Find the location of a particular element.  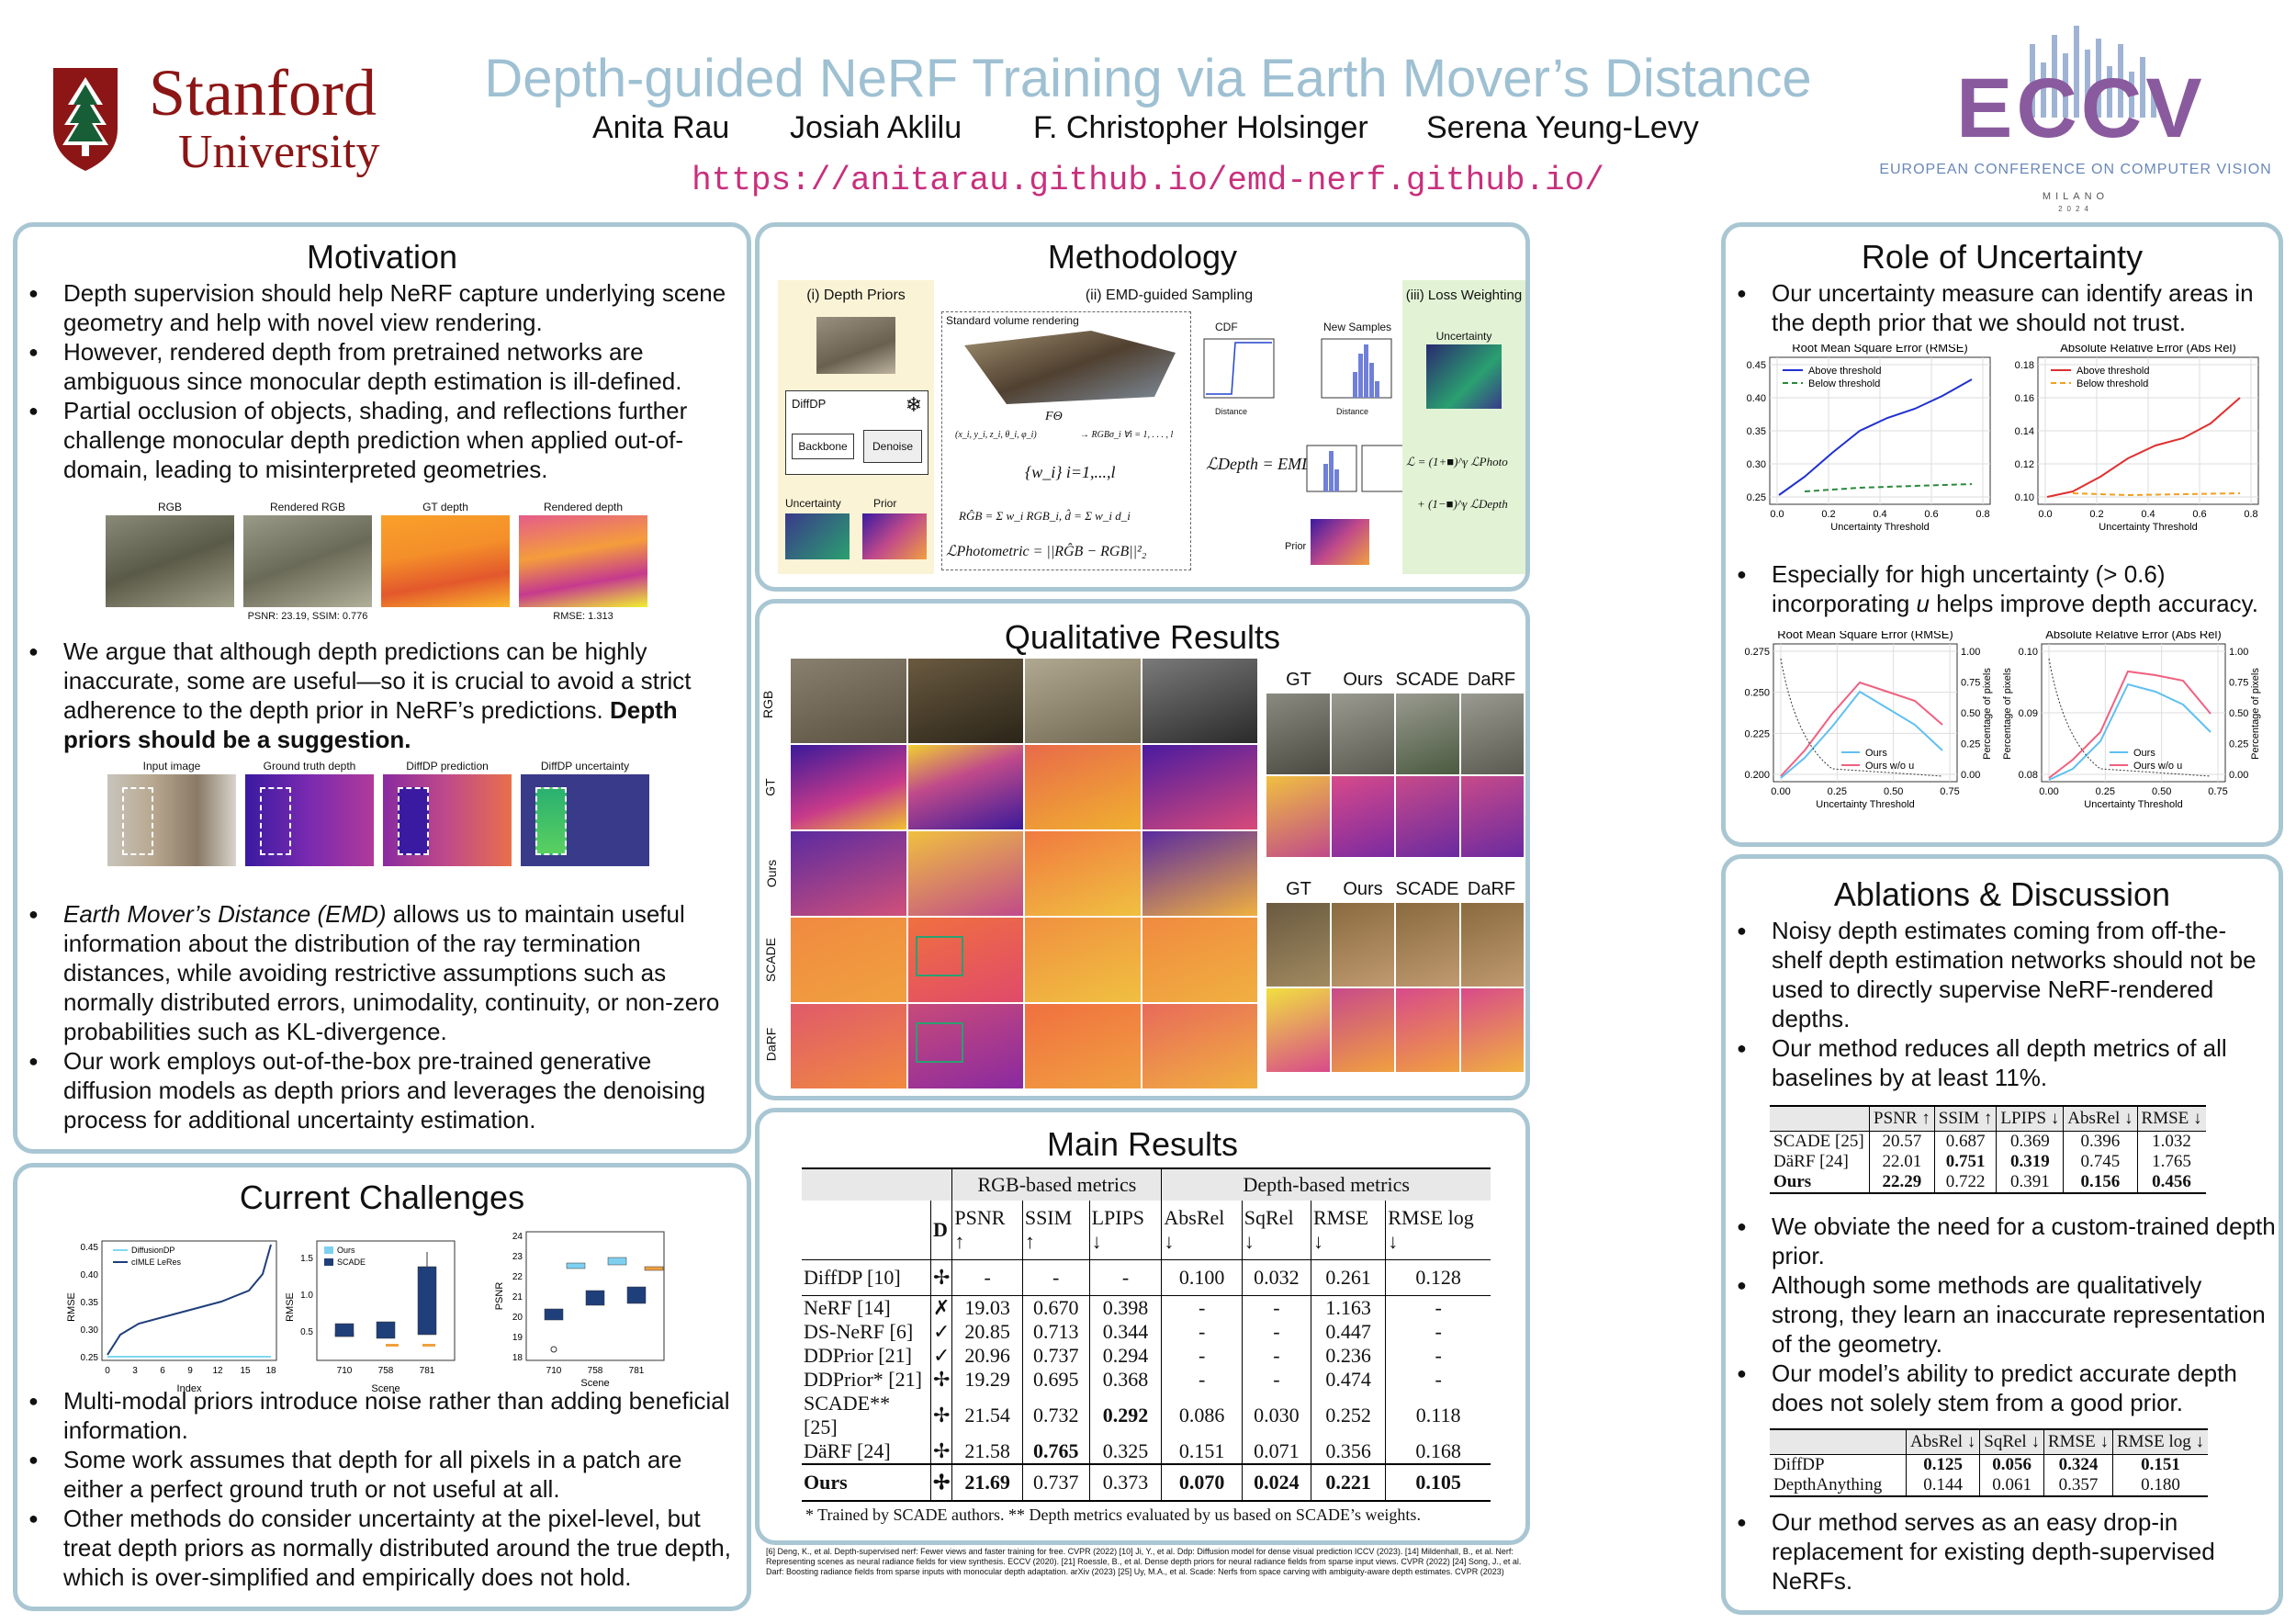

series-line-cimle is located at coordinates (189, 1300).